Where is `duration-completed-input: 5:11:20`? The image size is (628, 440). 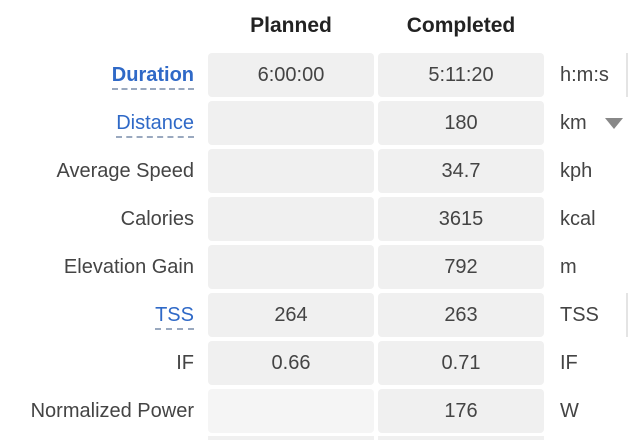
duration-completed-input: 5:11:20 is located at coordinates (461, 75).